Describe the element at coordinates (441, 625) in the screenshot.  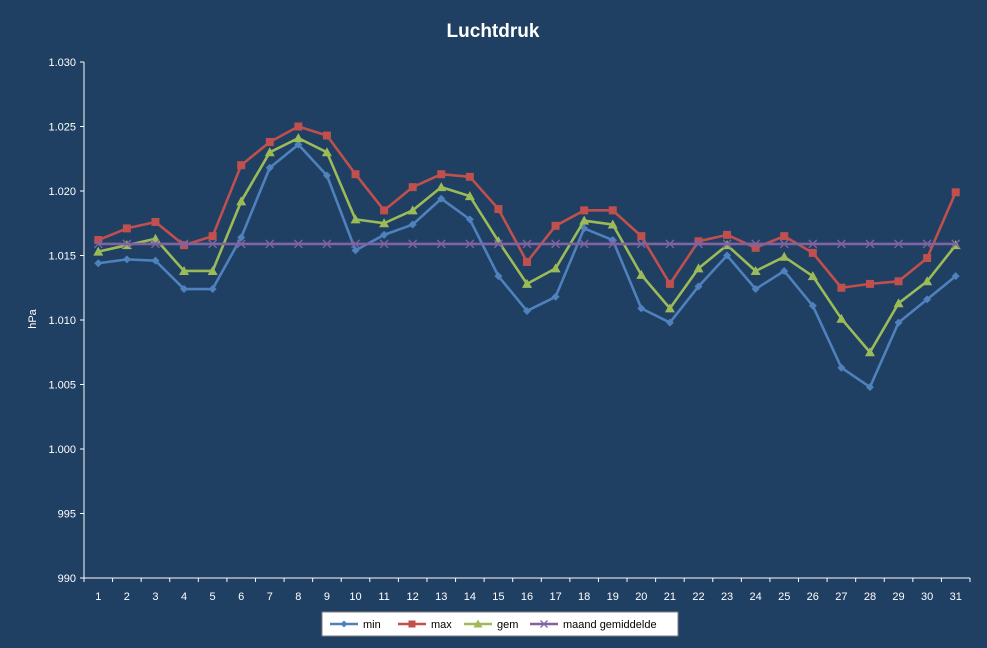
I see `legend-label: max` at that location.